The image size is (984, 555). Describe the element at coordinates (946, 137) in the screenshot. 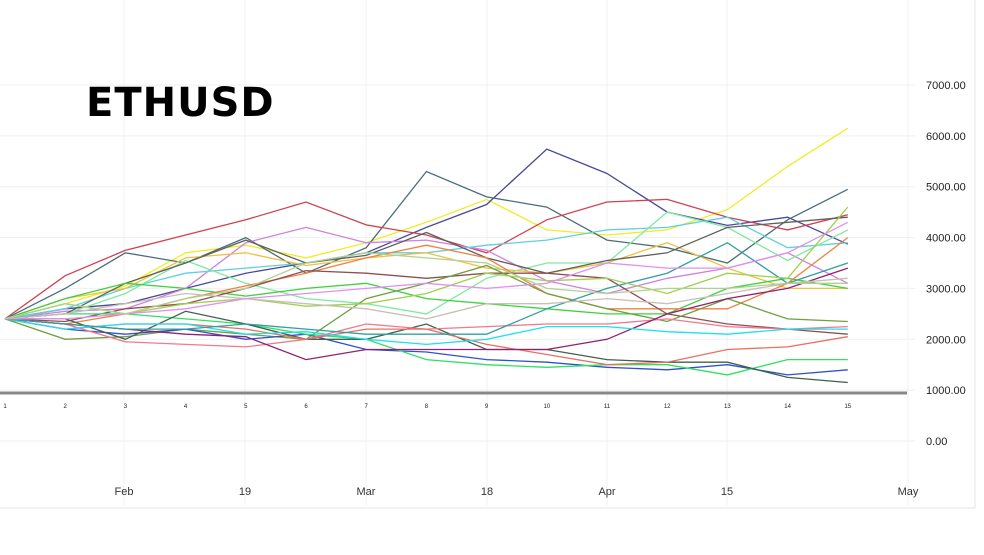

I see `y-tick-label: 6000.00` at that location.